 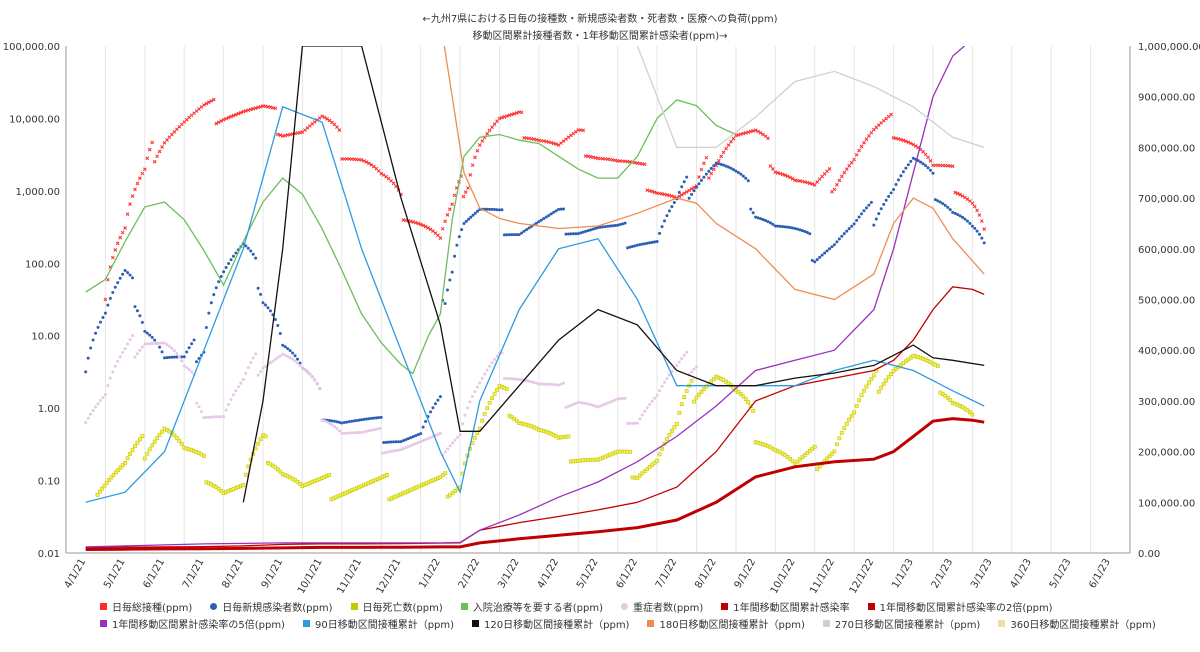 What do you see at coordinates (1083, 625) in the screenshot?
I see `legend-label: 360日移動区間接種累計（ppm)` at bounding box center [1083, 625].